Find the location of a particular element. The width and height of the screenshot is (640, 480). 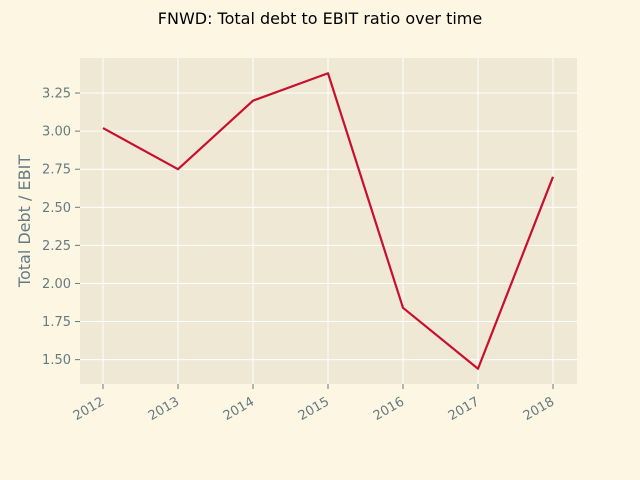

y-tick-label: 3.00 is located at coordinates (56, 132).